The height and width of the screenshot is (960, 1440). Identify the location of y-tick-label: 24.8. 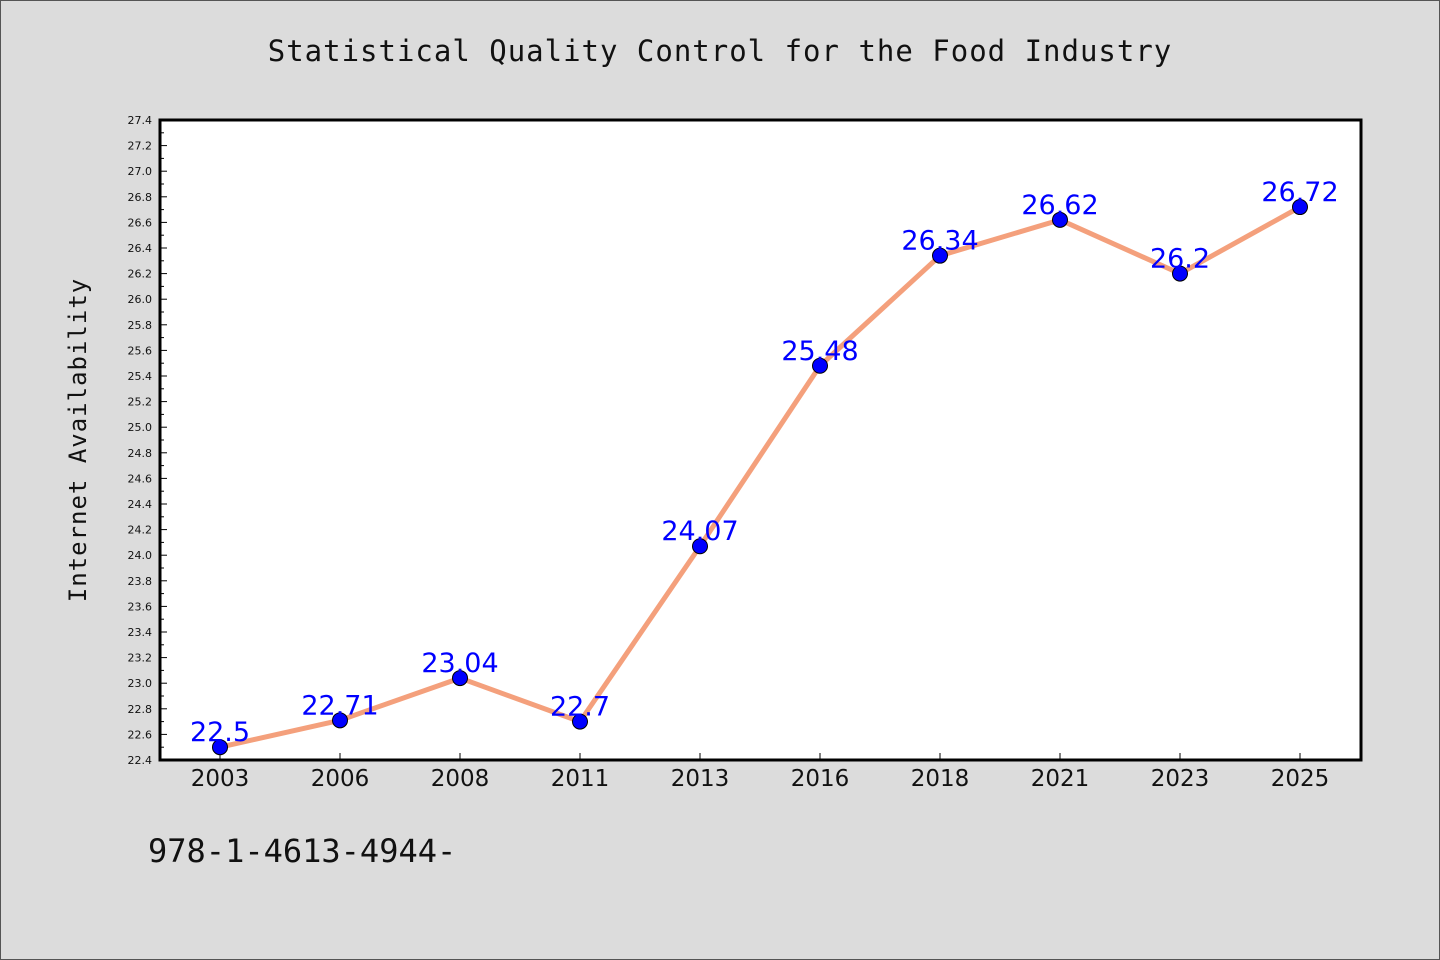
(140, 453).